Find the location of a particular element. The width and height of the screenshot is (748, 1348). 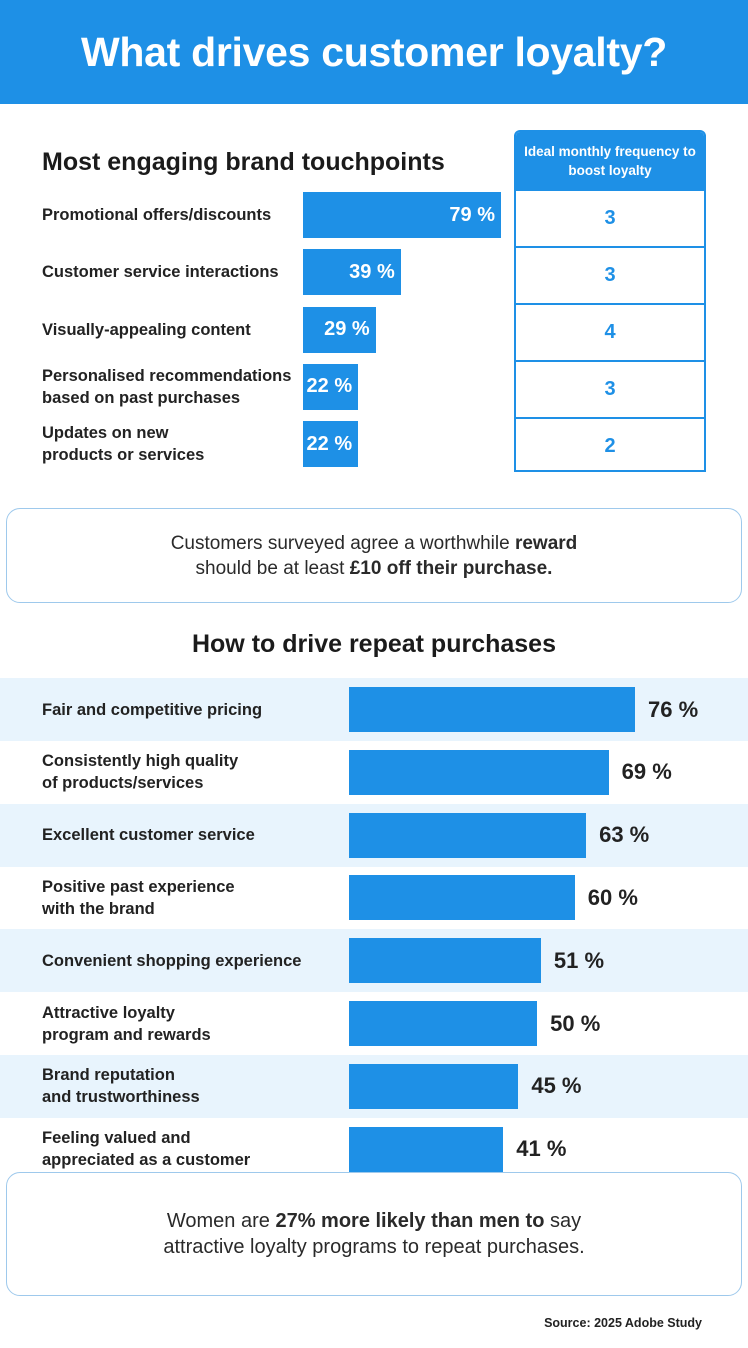

header-banner: What drives customer loyalty? is located at coordinates (374, 52).